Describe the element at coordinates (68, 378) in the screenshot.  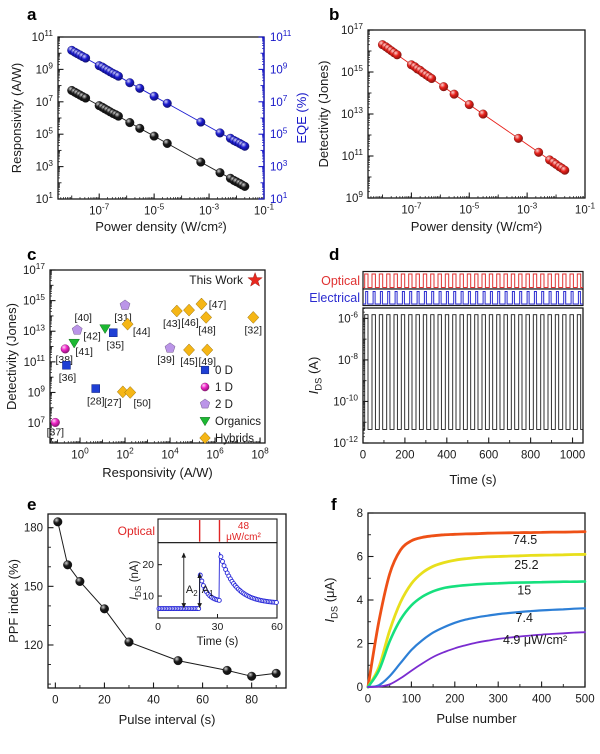
I see `ref-label: [36]` at that location.